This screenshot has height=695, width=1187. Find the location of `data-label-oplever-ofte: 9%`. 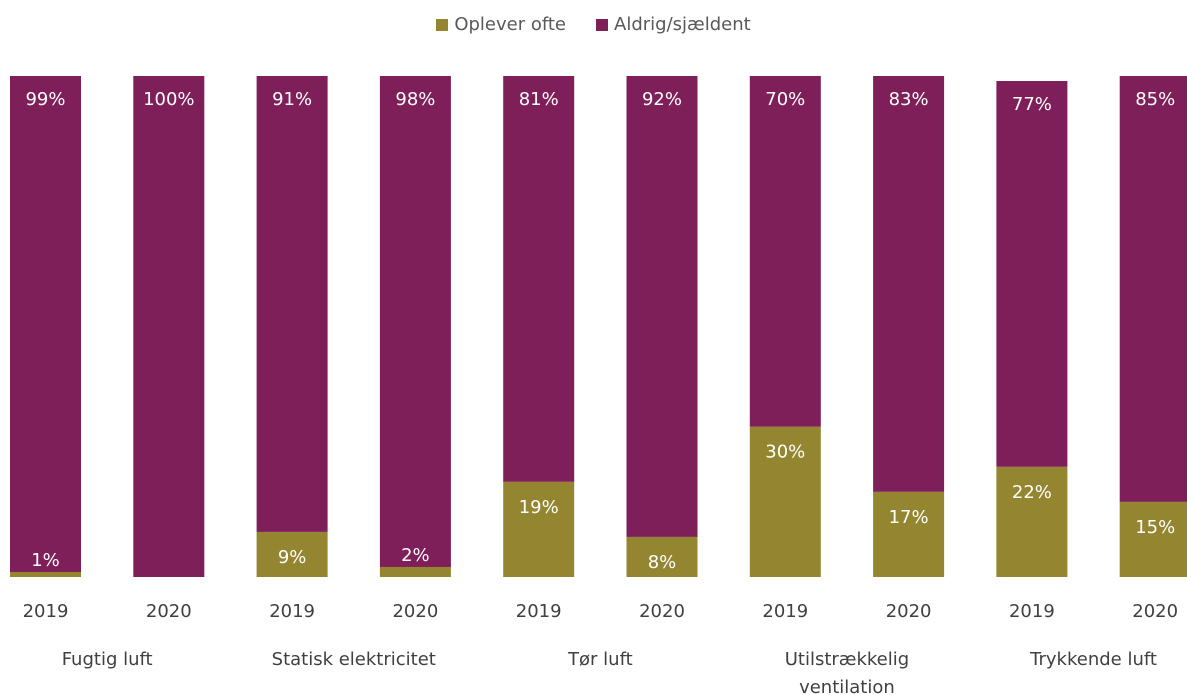

data-label-oplever-ofte: 9% is located at coordinates (292, 557).